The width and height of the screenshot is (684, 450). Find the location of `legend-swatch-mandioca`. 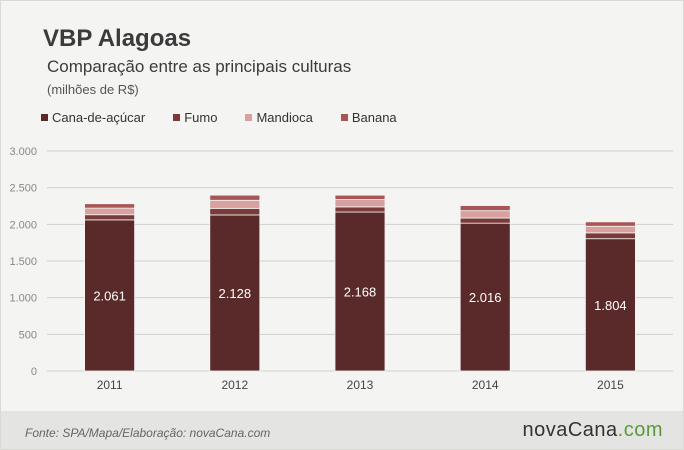

legend-swatch-mandioca is located at coordinates (249, 117).